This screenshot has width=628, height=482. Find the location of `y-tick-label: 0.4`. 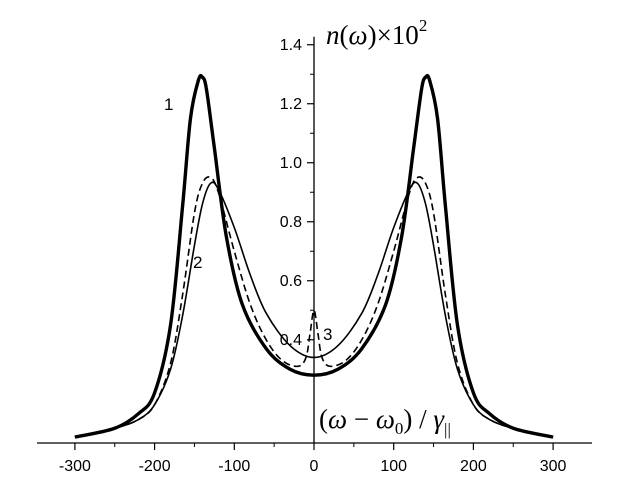

y-tick-label: 0.4 is located at coordinates (291, 340).